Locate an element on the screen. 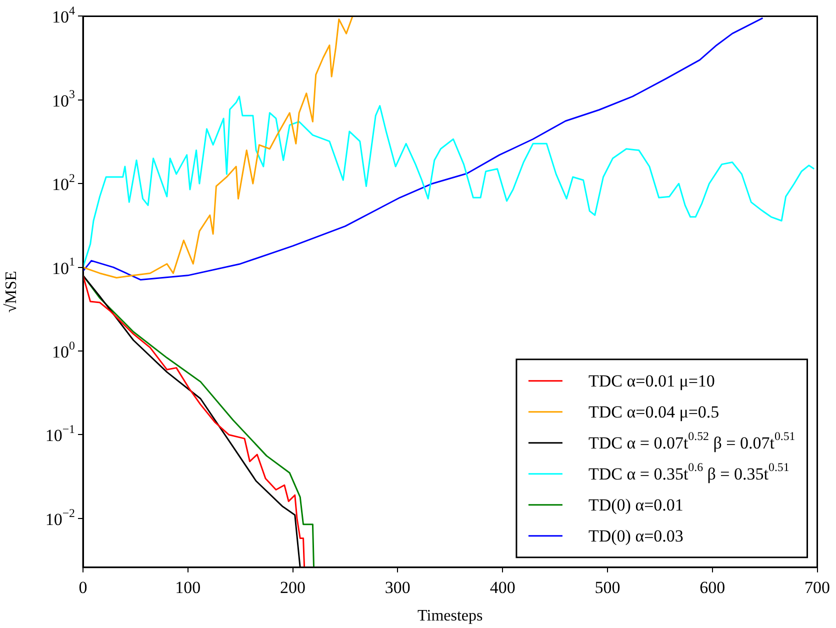  x-tick-label: 0 is located at coordinates (83, 588).